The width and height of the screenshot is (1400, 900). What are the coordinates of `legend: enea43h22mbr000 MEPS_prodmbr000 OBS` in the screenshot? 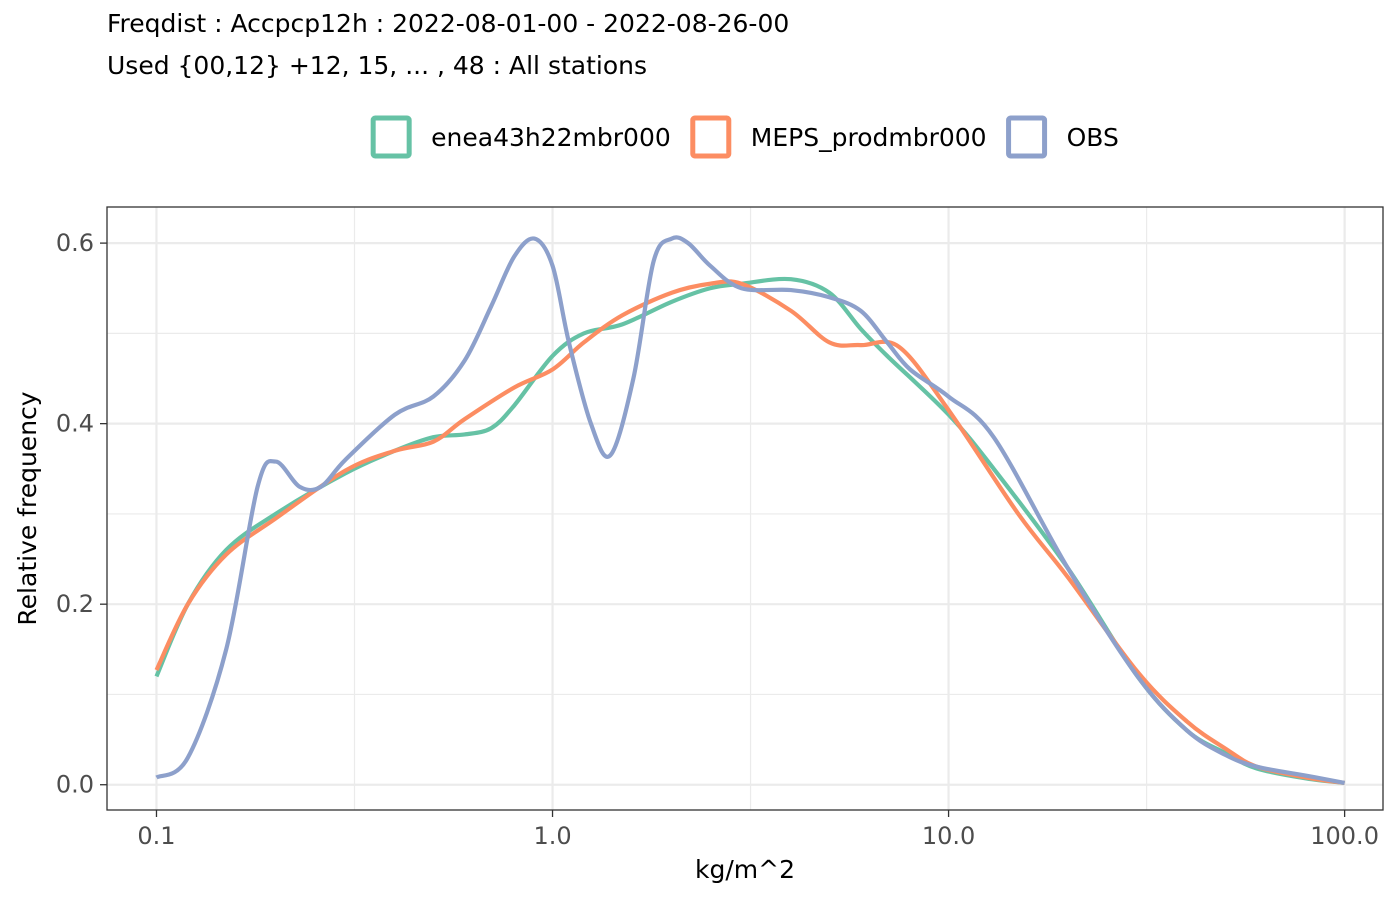 It's located at (744, 137).